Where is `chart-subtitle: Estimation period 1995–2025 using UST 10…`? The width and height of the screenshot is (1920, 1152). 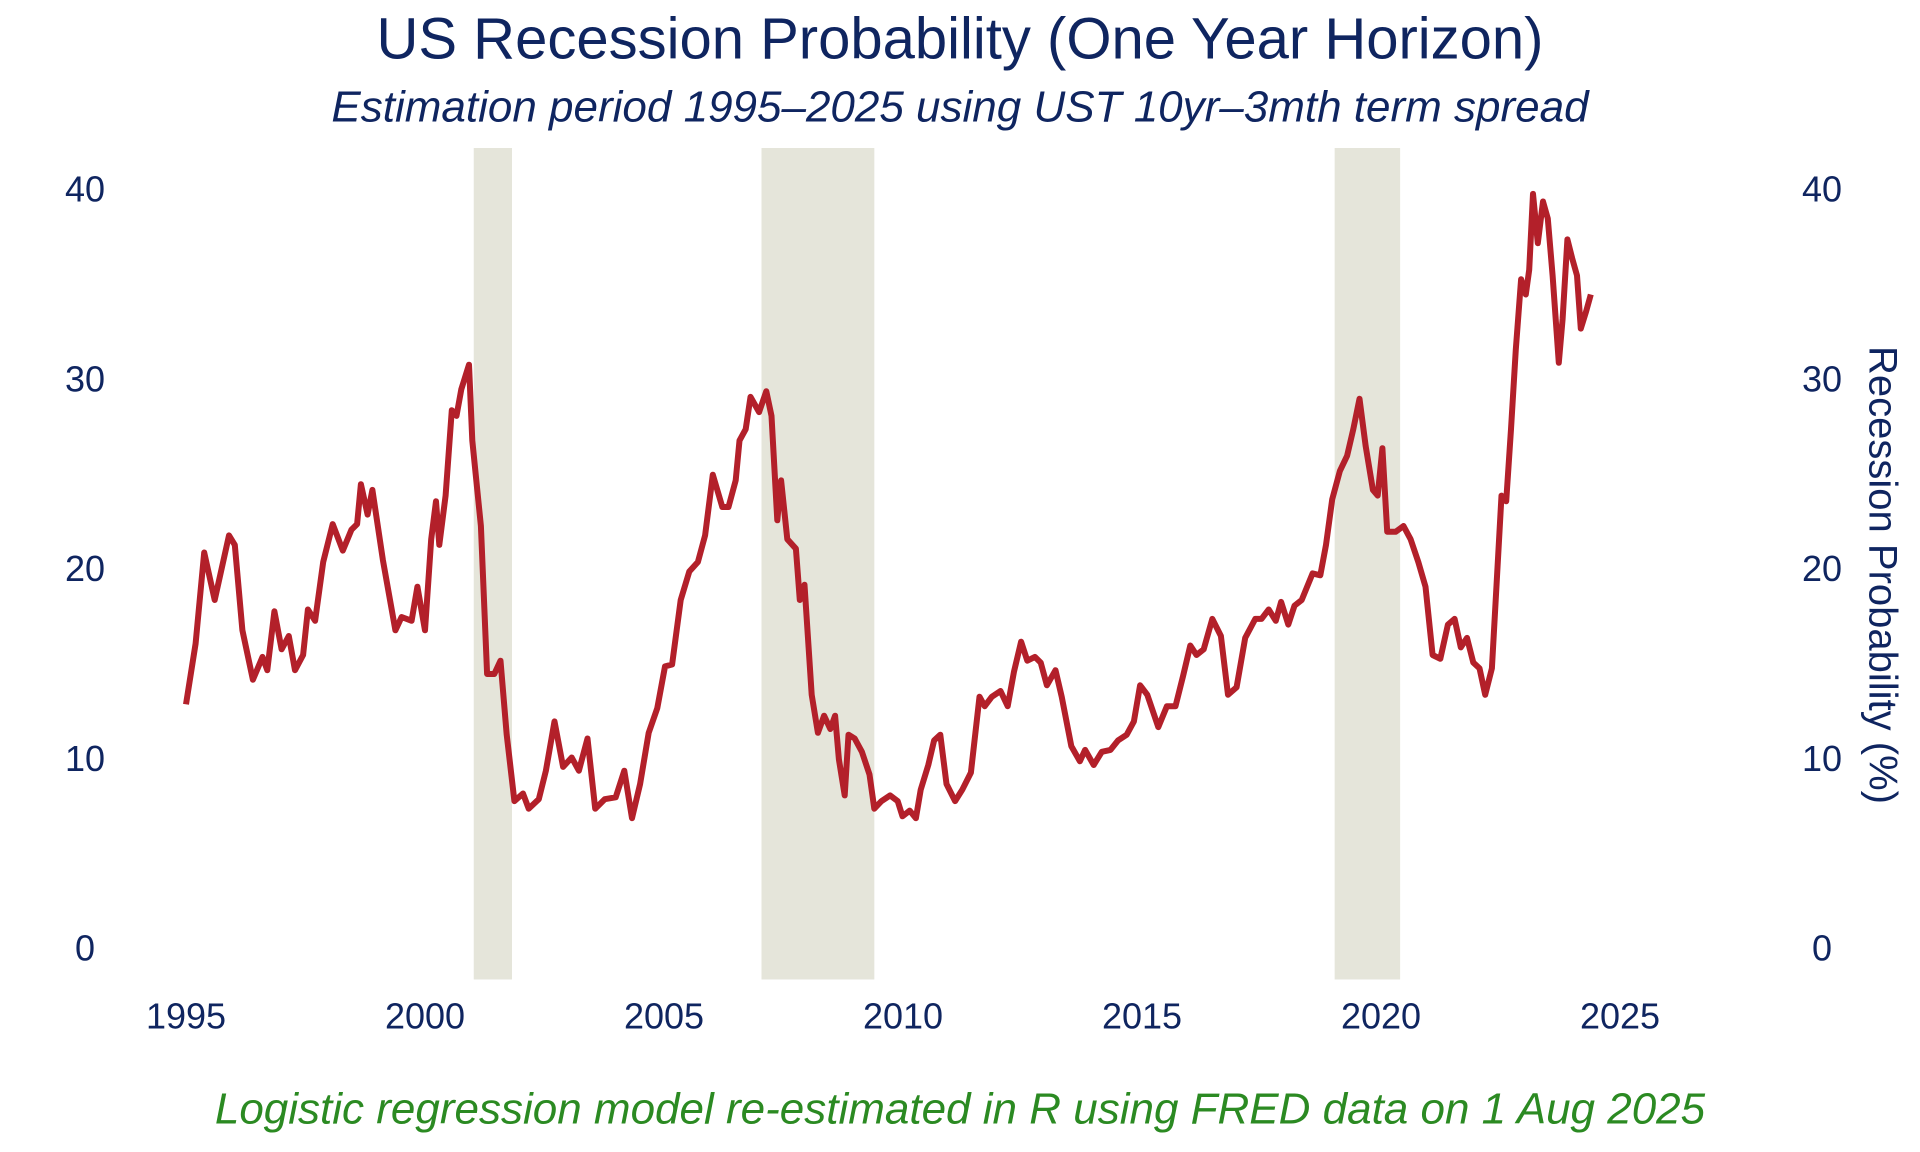
chart-subtitle: Estimation period 1995–2025 using UST 10… is located at coordinates (960, 107).